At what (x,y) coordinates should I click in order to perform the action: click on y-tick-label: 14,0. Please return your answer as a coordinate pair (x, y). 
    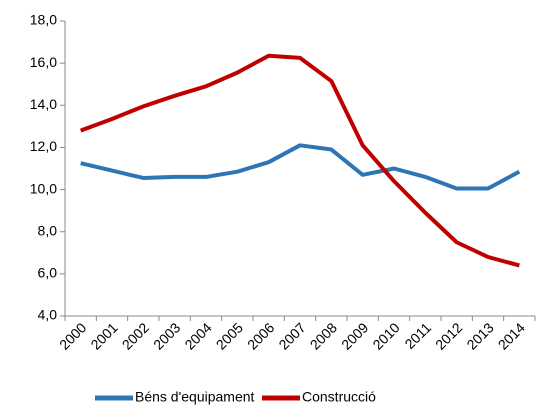
    Looking at the image, I should click on (43, 104).